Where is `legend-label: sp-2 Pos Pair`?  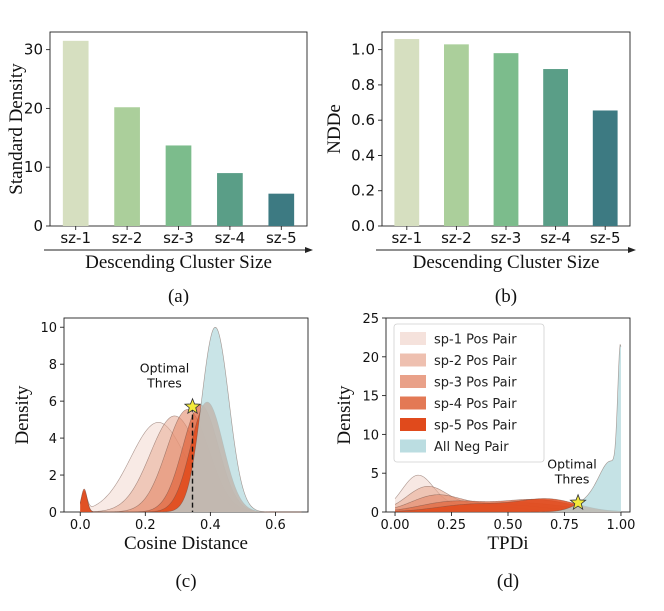
legend-label: sp-2 Pos Pair is located at coordinates (475, 361).